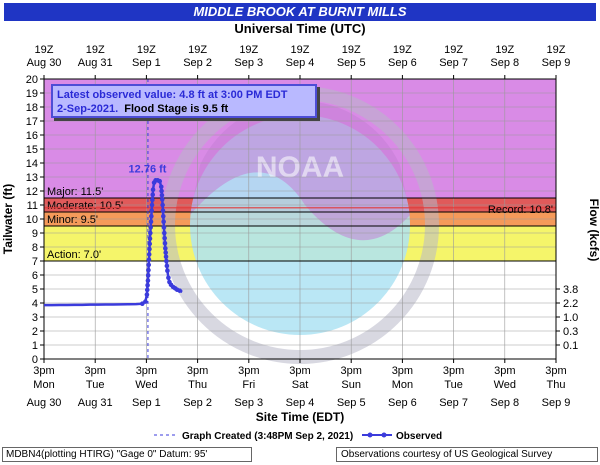 The width and height of the screenshot is (600, 465). What do you see at coordinates (35, 360) in the screenshot?
I see `y-tick-label: 0` at bounding box center [35, 360].